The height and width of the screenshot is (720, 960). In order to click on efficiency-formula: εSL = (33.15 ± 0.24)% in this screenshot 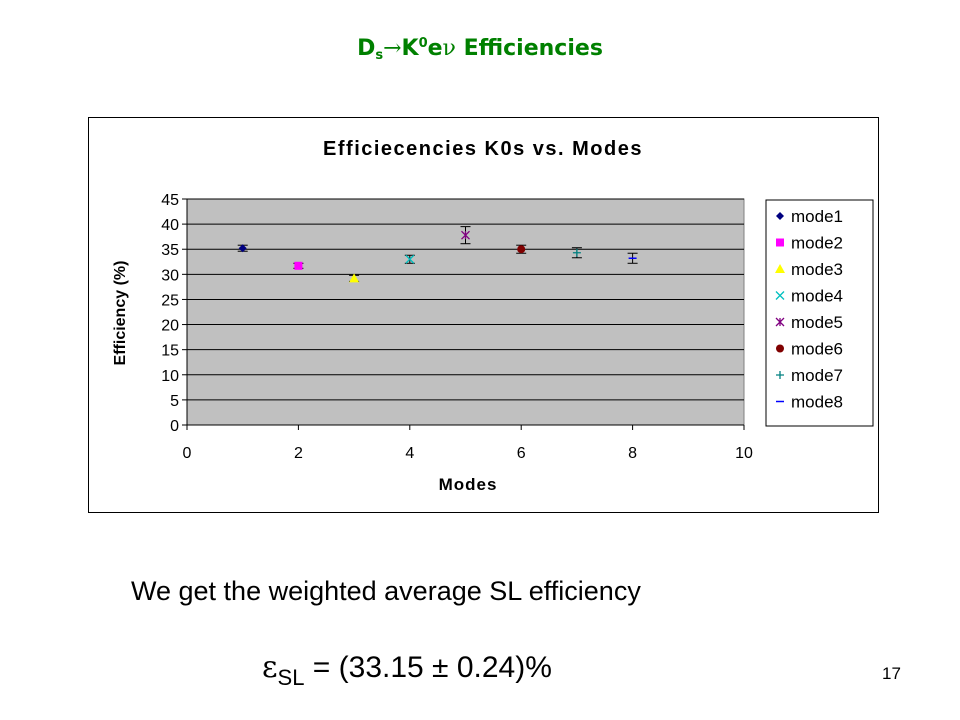, I will do `click(407, 670)`.